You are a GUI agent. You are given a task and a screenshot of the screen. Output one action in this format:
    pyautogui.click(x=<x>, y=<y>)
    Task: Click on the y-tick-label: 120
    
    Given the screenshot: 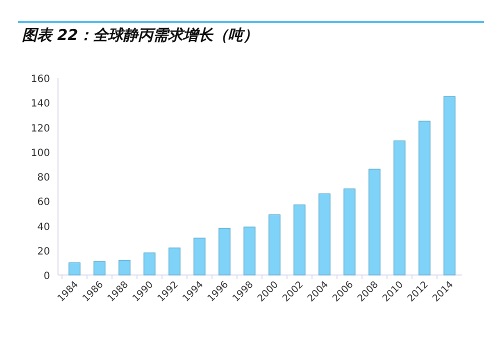 What is the action you would take?
    pyautogui.click(x=40, y=128)
    